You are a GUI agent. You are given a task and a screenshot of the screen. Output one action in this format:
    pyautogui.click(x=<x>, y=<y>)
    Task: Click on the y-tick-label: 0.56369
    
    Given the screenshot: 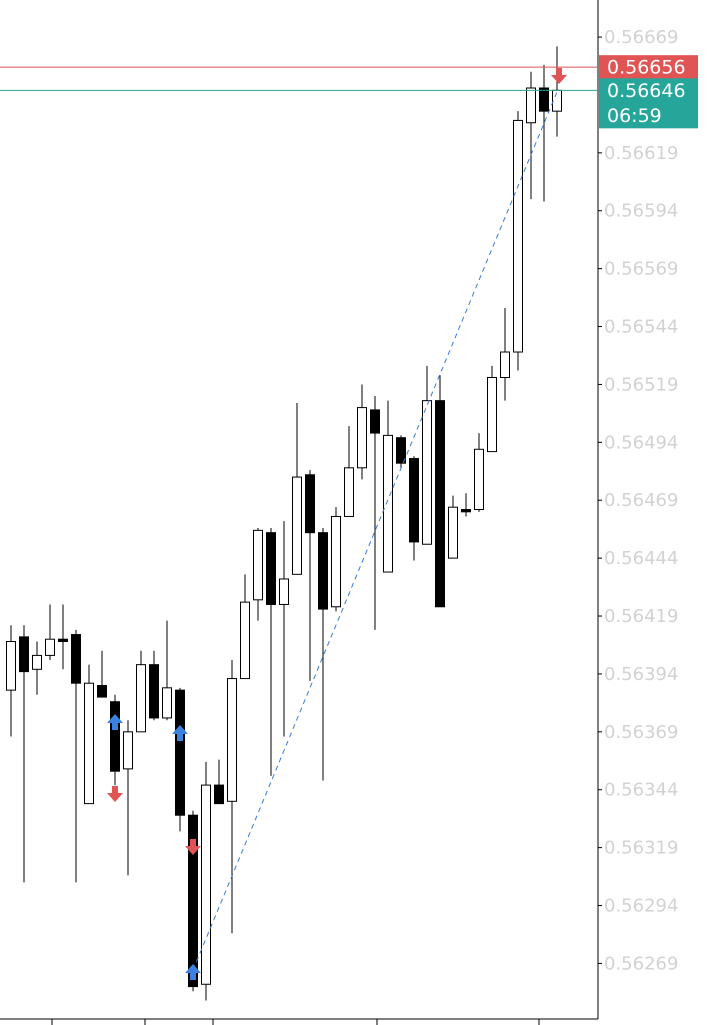 What is the action you would take?
    pyautogui.click(x=641, y=732)
    